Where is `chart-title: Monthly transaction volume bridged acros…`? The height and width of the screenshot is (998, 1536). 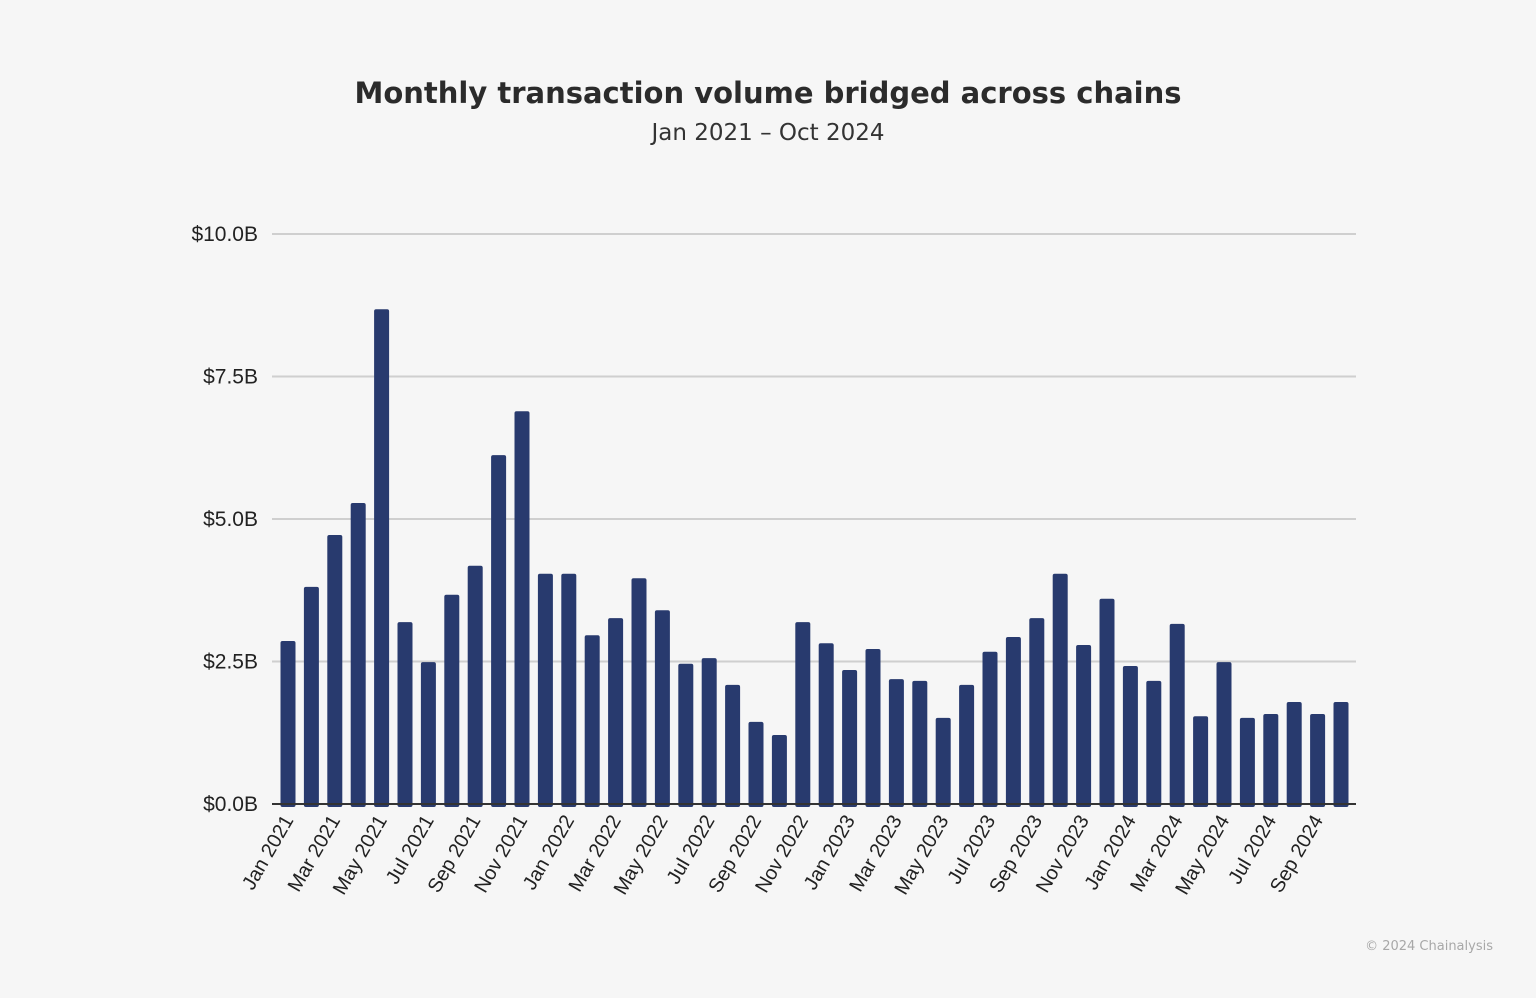
chart-title: Monthly transaction volume bridged acros… is located at coordinates (768, 93).